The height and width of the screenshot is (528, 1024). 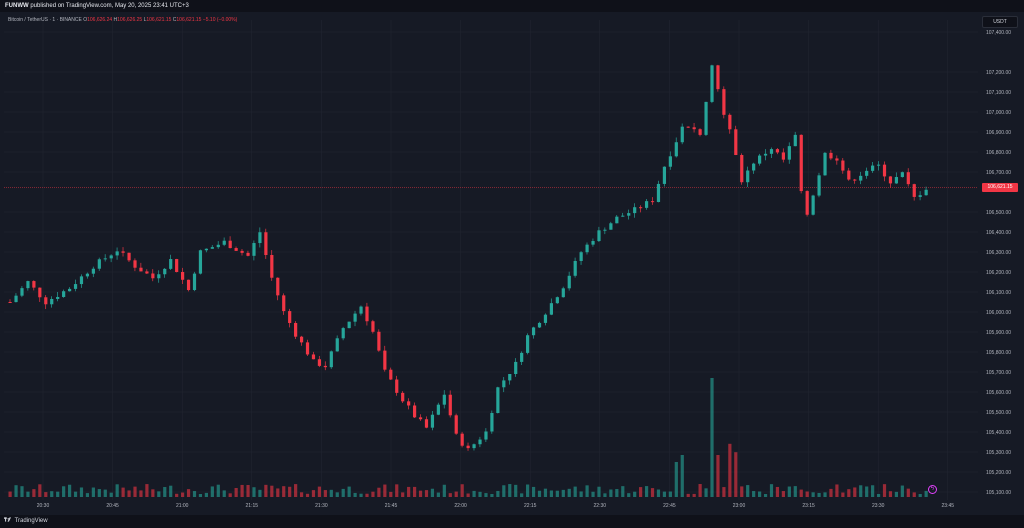 I want to click on brand-name: TradingView, so click(x=31, y=521).